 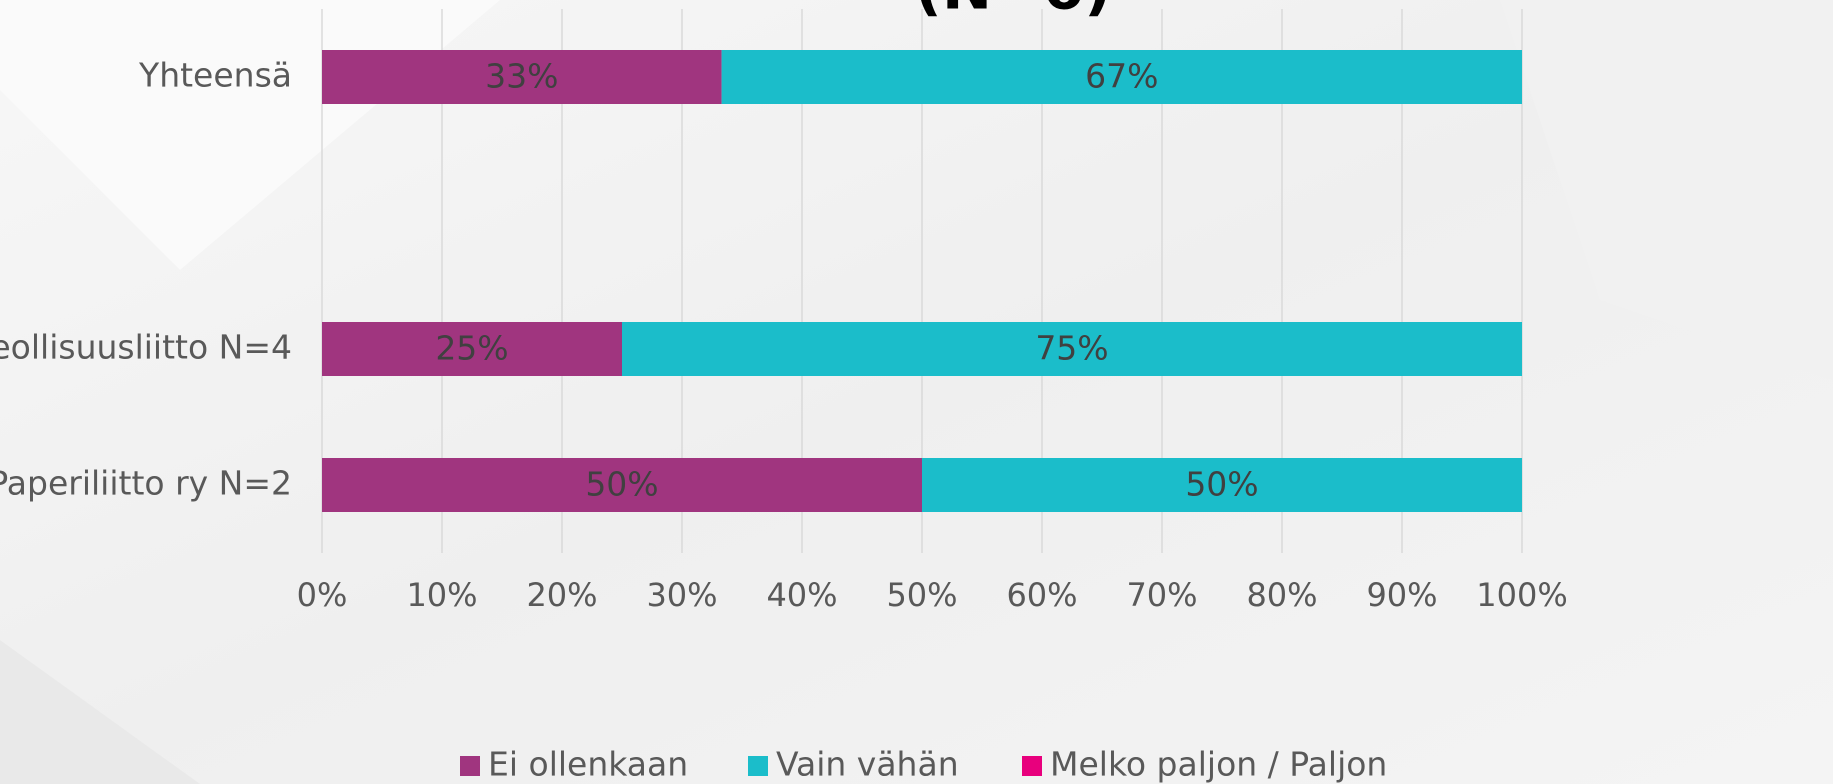 I want to click on y-tick-label: Paperiliitto ry N=2, so click(x=146, y=483).